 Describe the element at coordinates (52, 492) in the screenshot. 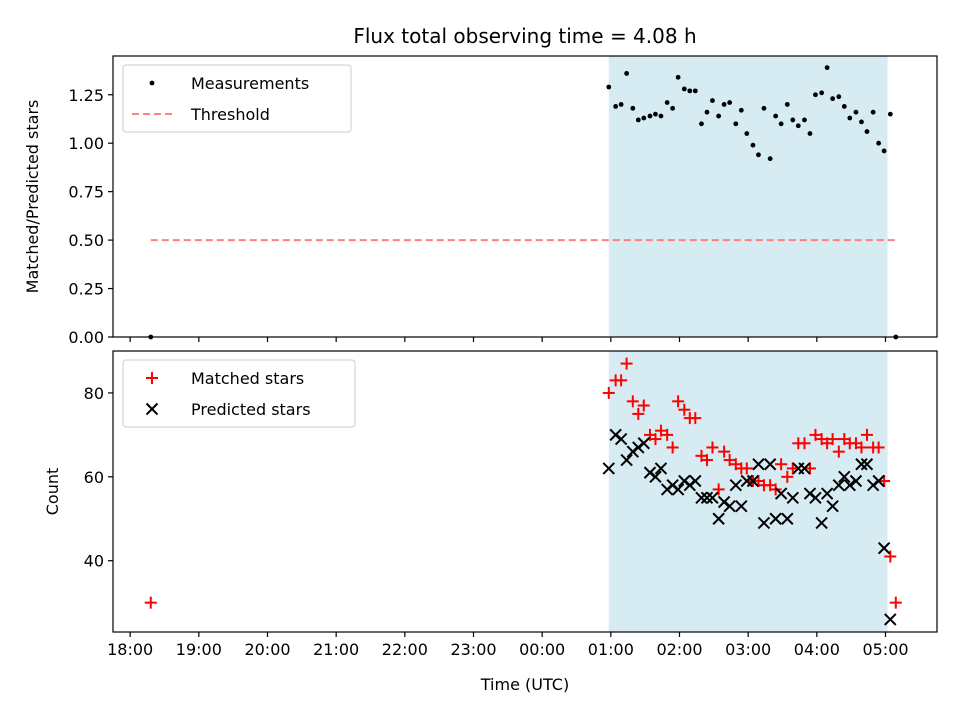

I see `y-axis-label: Count` at that location.